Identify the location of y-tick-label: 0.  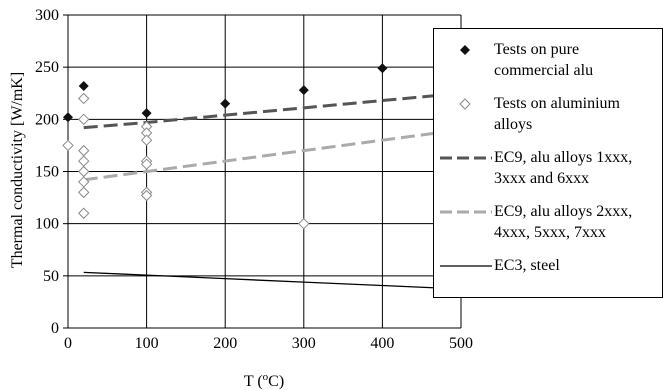
(55, 328).